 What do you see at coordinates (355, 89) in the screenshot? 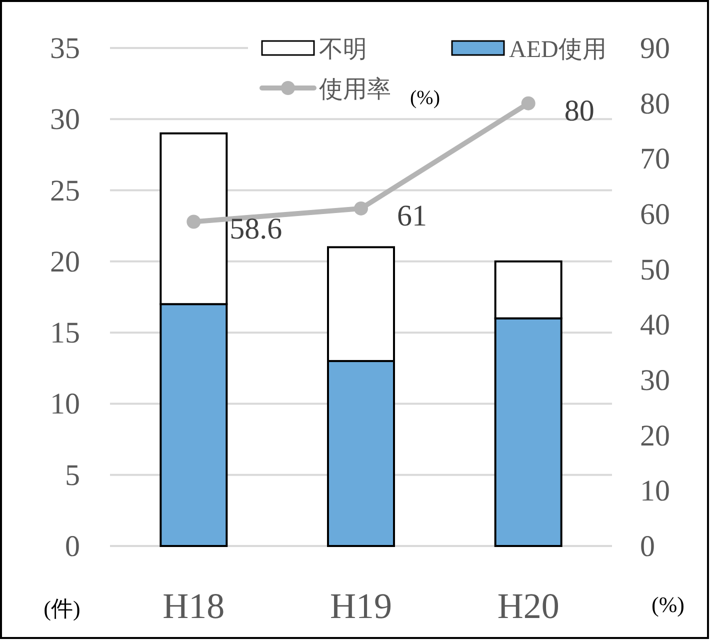
I see `legend-label: 使用率` at bounding box center [355, 89].